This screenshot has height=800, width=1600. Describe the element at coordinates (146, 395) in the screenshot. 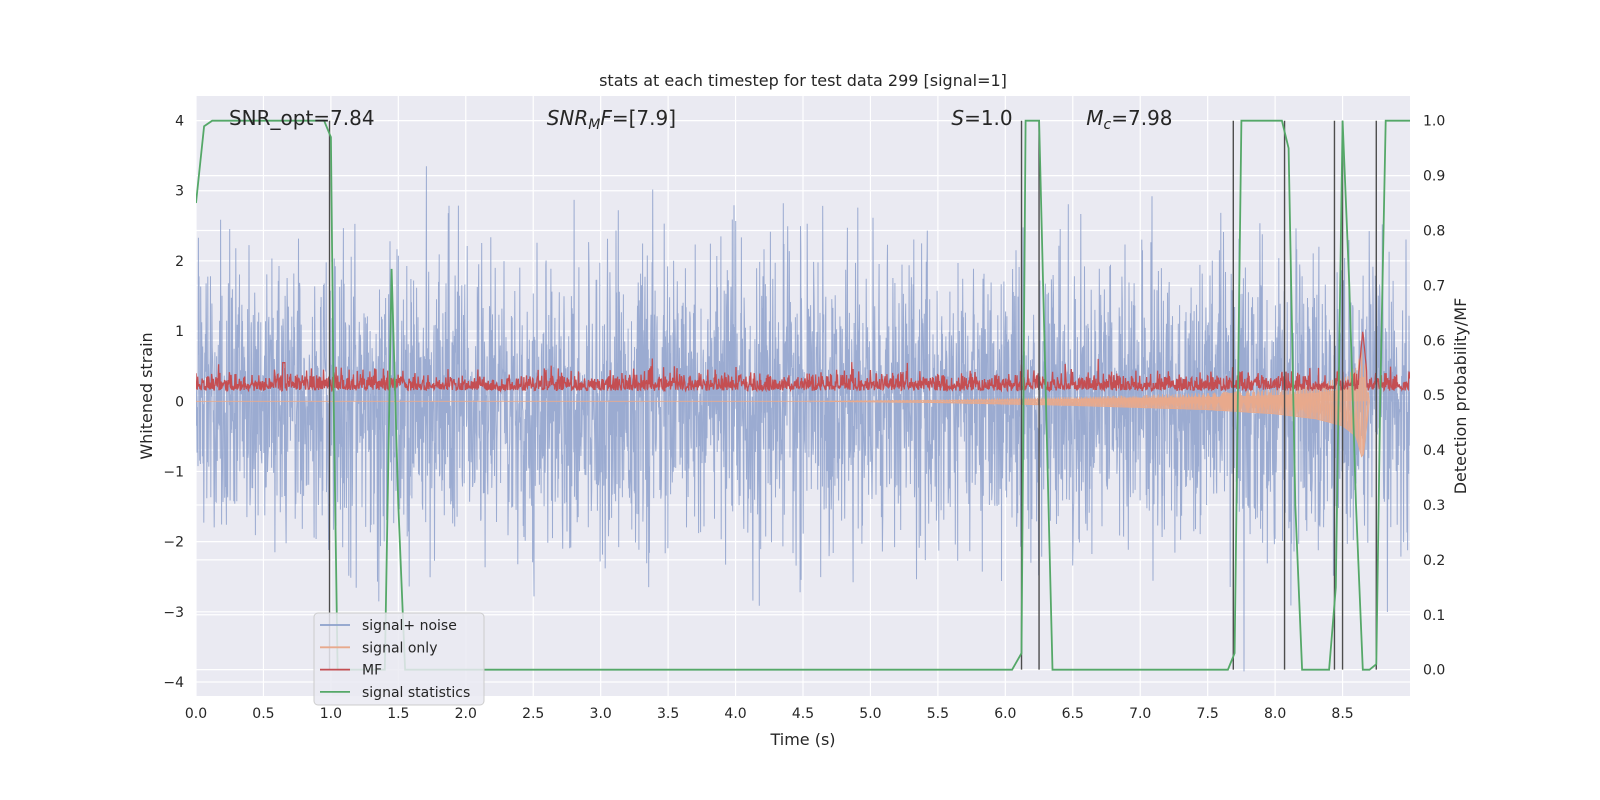

I see `y-axis-label: Whitened strain` at that location.